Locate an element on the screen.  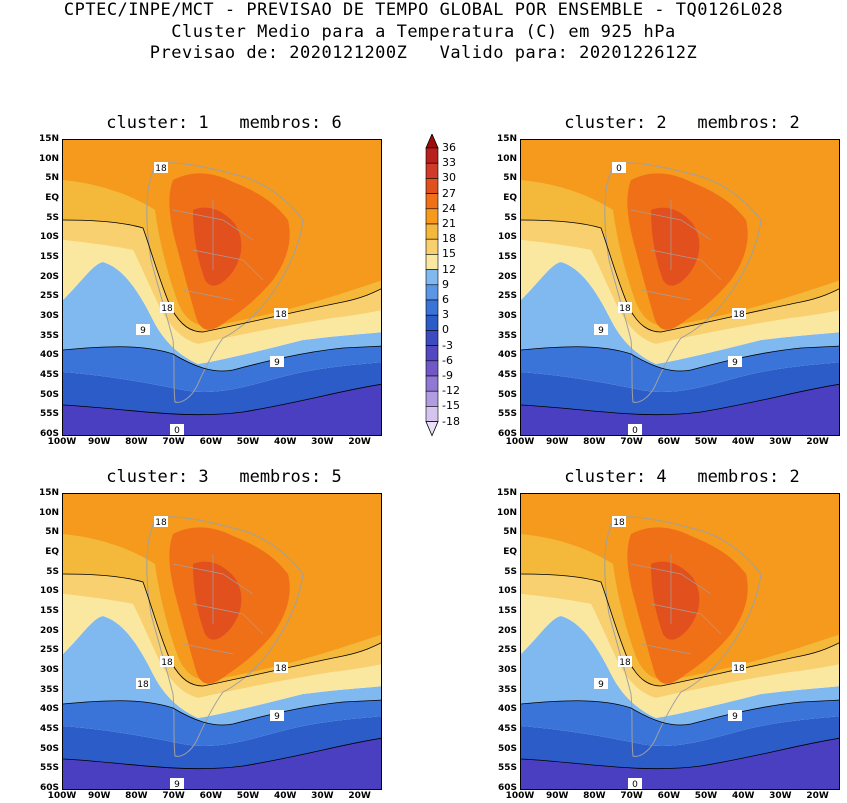
colorbar-label: 9 is located at coordinates (445, 284).